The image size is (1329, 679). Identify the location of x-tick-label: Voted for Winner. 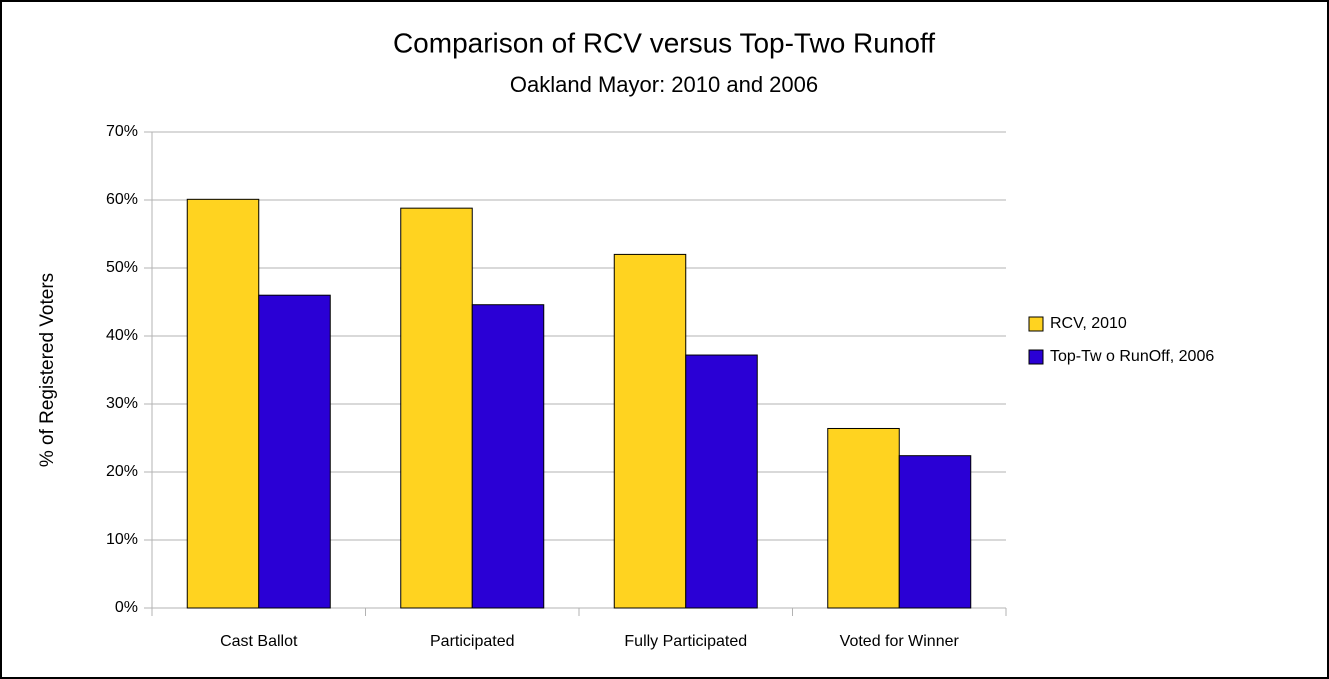
(900, 641).